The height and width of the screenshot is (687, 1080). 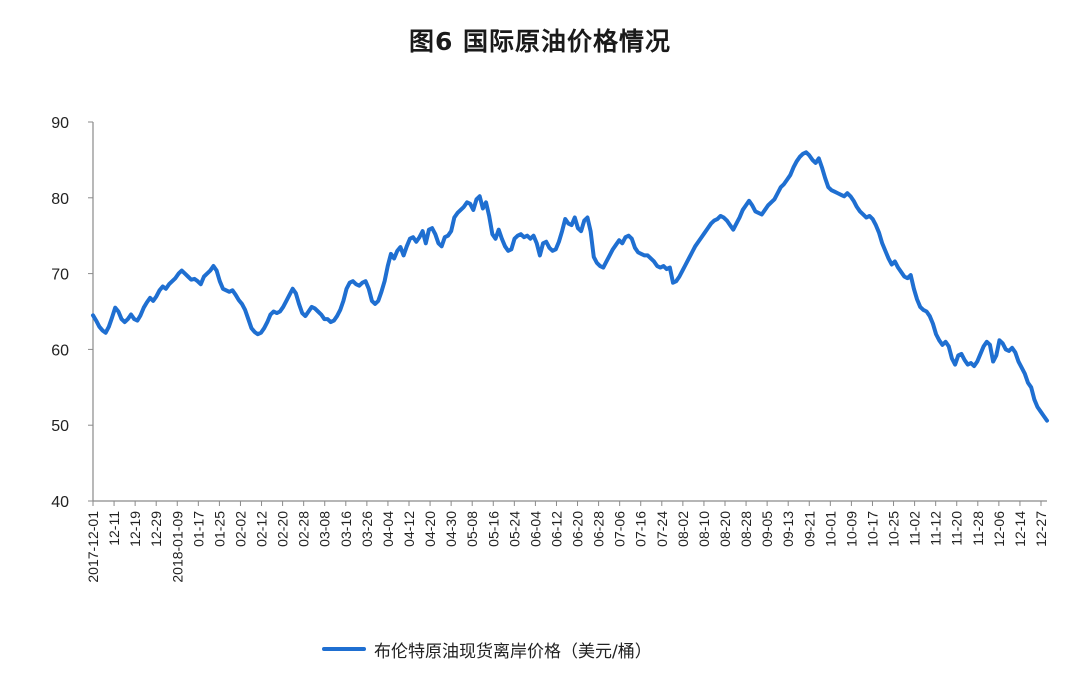 I want to click on x-tick-label: 04-12, so click(x=409, y=529).